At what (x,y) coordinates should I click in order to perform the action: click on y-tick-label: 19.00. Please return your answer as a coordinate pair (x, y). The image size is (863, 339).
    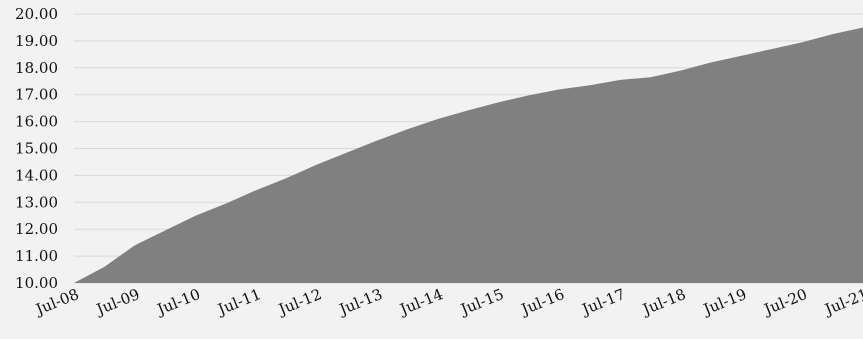
    Looking at the image, I should click on (36, 41).